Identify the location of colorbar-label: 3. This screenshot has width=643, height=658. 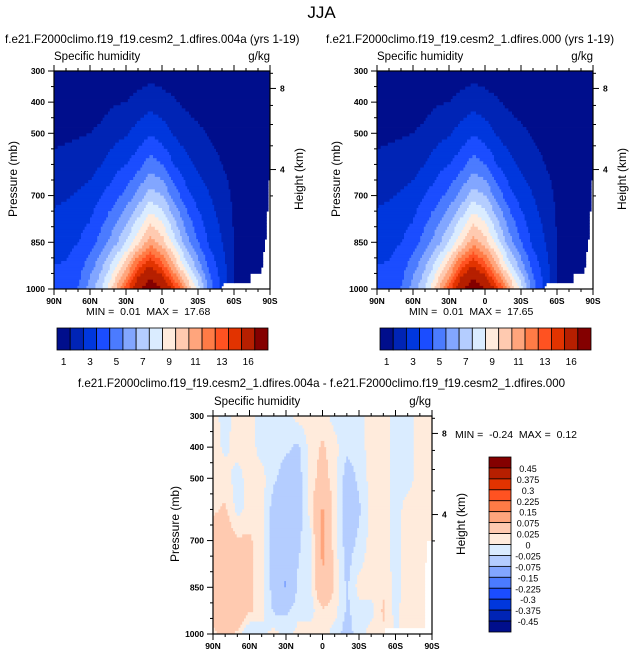
(413, 362).